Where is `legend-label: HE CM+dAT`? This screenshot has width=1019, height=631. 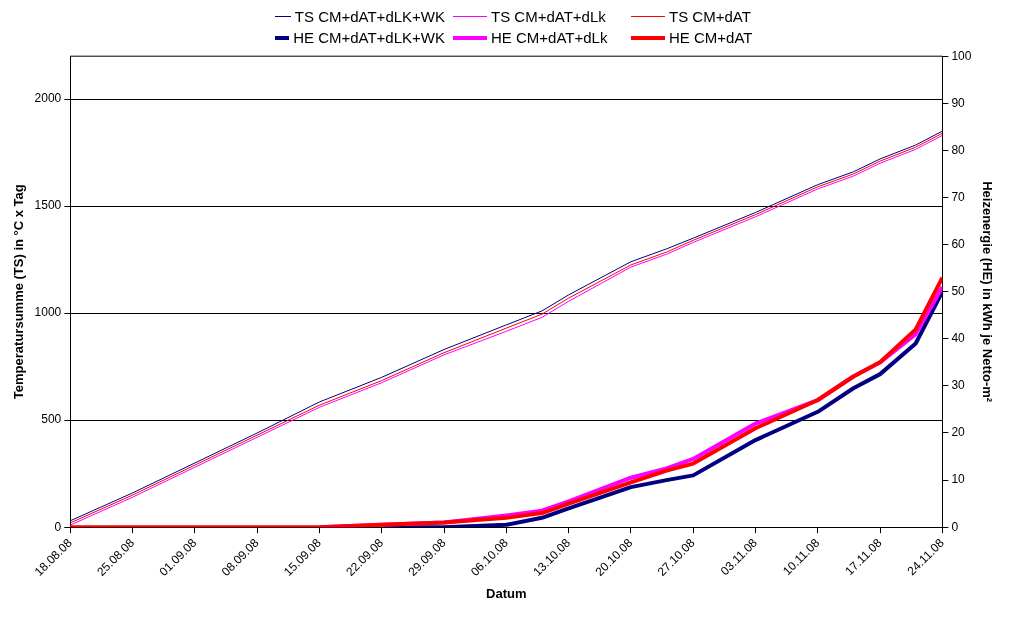 legend-label: HE CM+dAT is located at coordinates (711, 37).